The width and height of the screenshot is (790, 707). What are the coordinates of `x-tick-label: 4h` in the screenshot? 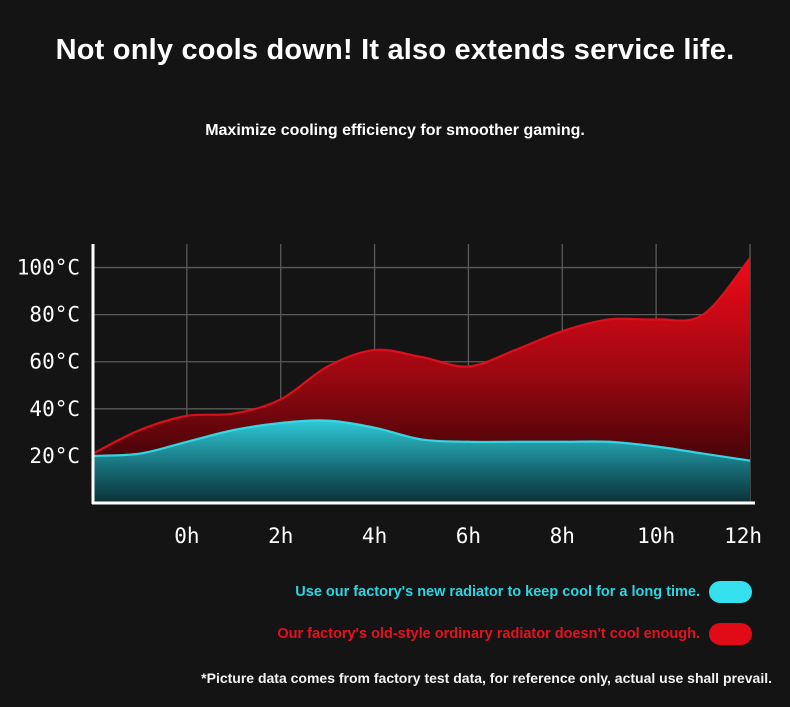 It's located at (374, 536).